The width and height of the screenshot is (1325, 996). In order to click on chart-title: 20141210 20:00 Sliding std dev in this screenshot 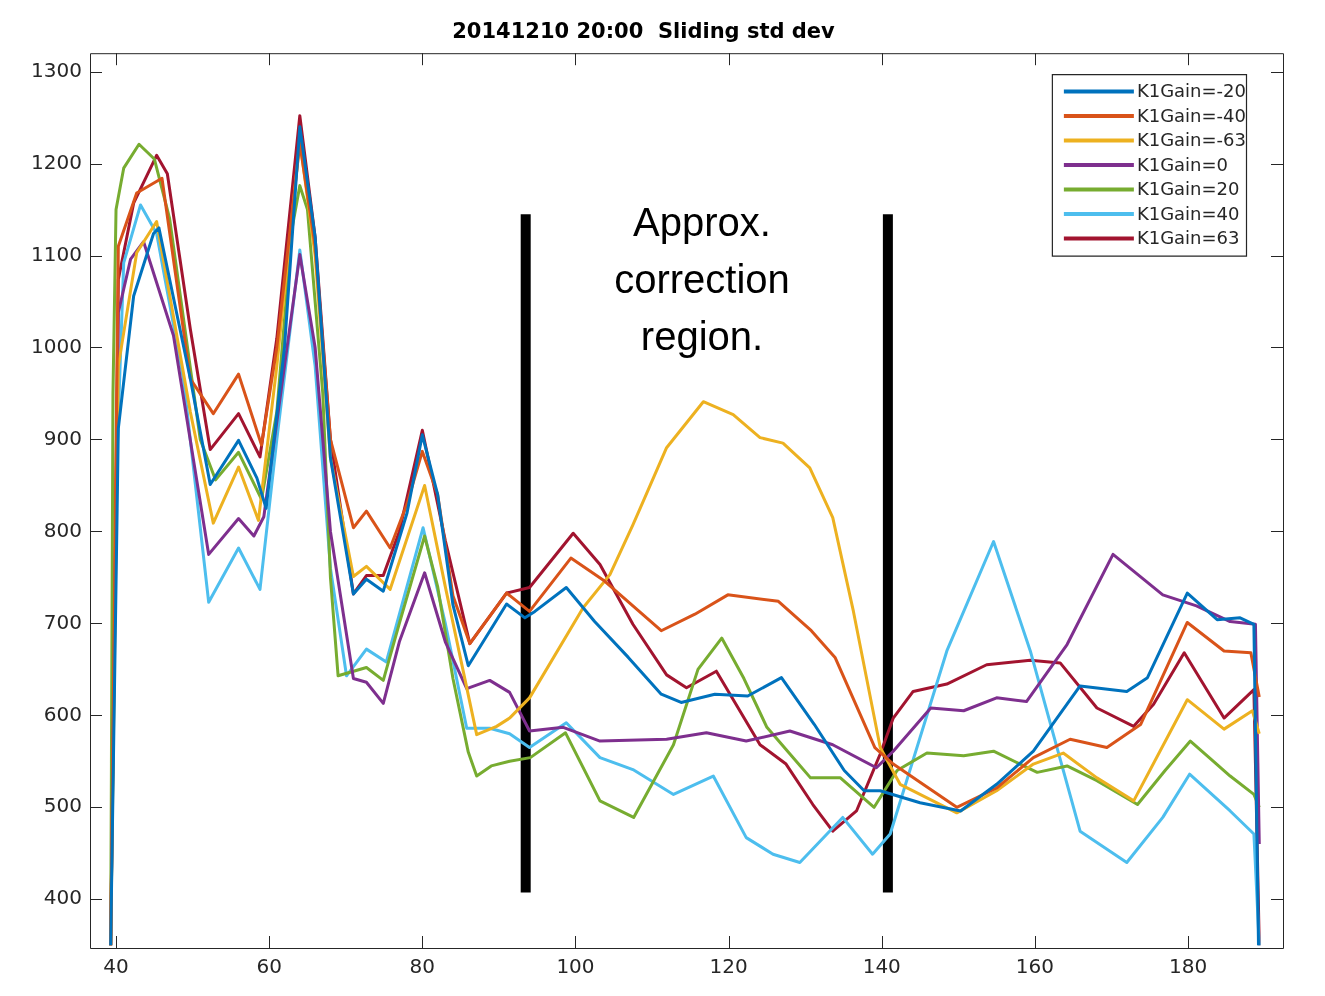, I will do `click(644, 31)`.